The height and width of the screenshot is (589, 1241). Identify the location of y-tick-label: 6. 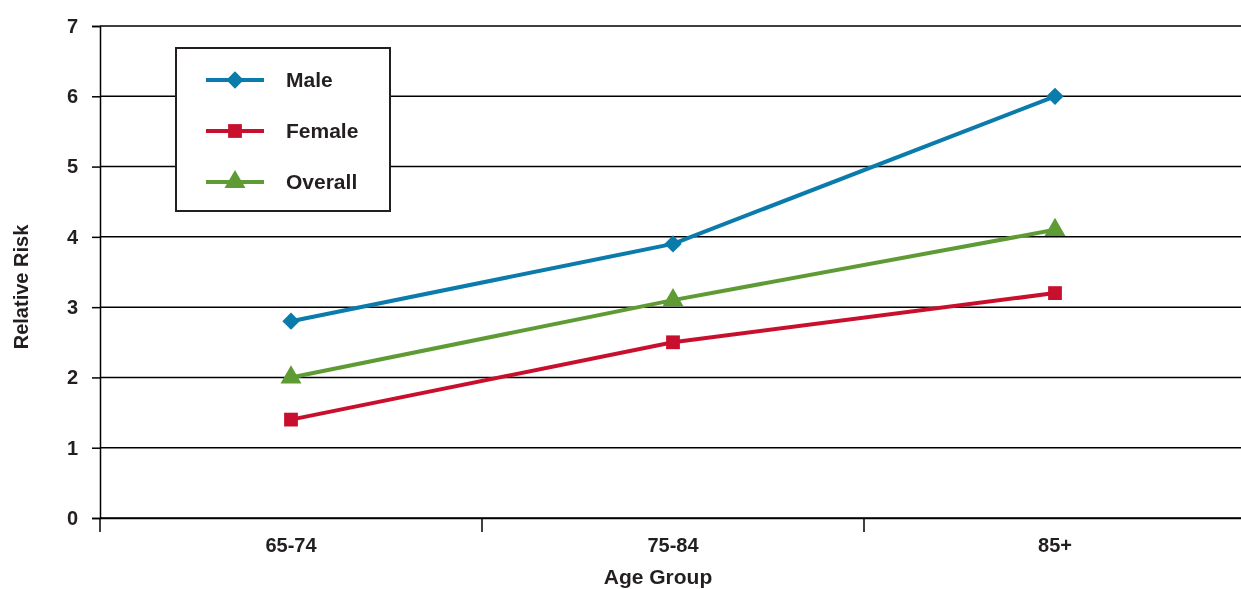
(72, 96).